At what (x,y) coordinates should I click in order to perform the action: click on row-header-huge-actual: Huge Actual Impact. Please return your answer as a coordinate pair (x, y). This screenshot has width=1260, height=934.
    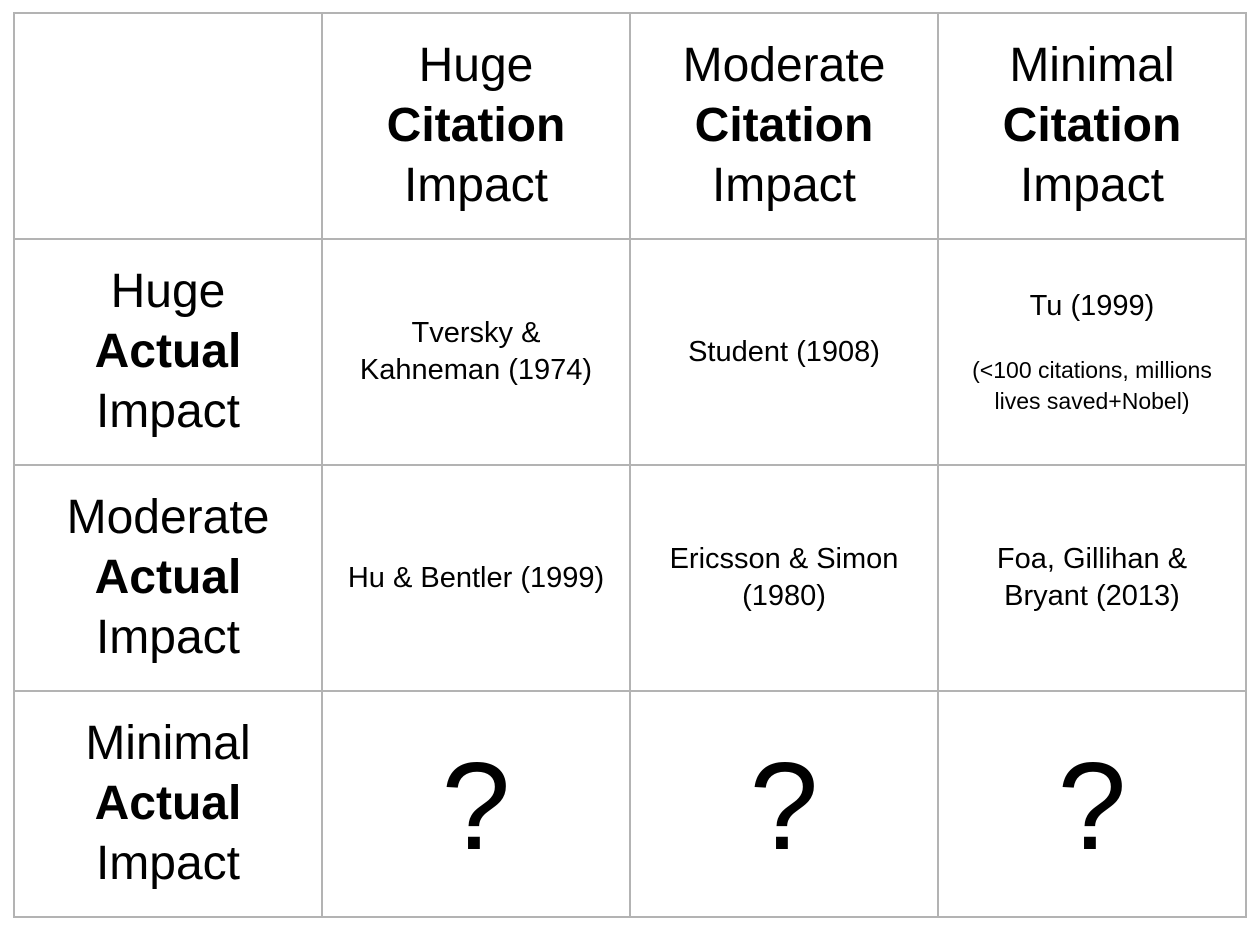
    Looking at the image, I should click on (168, 352).